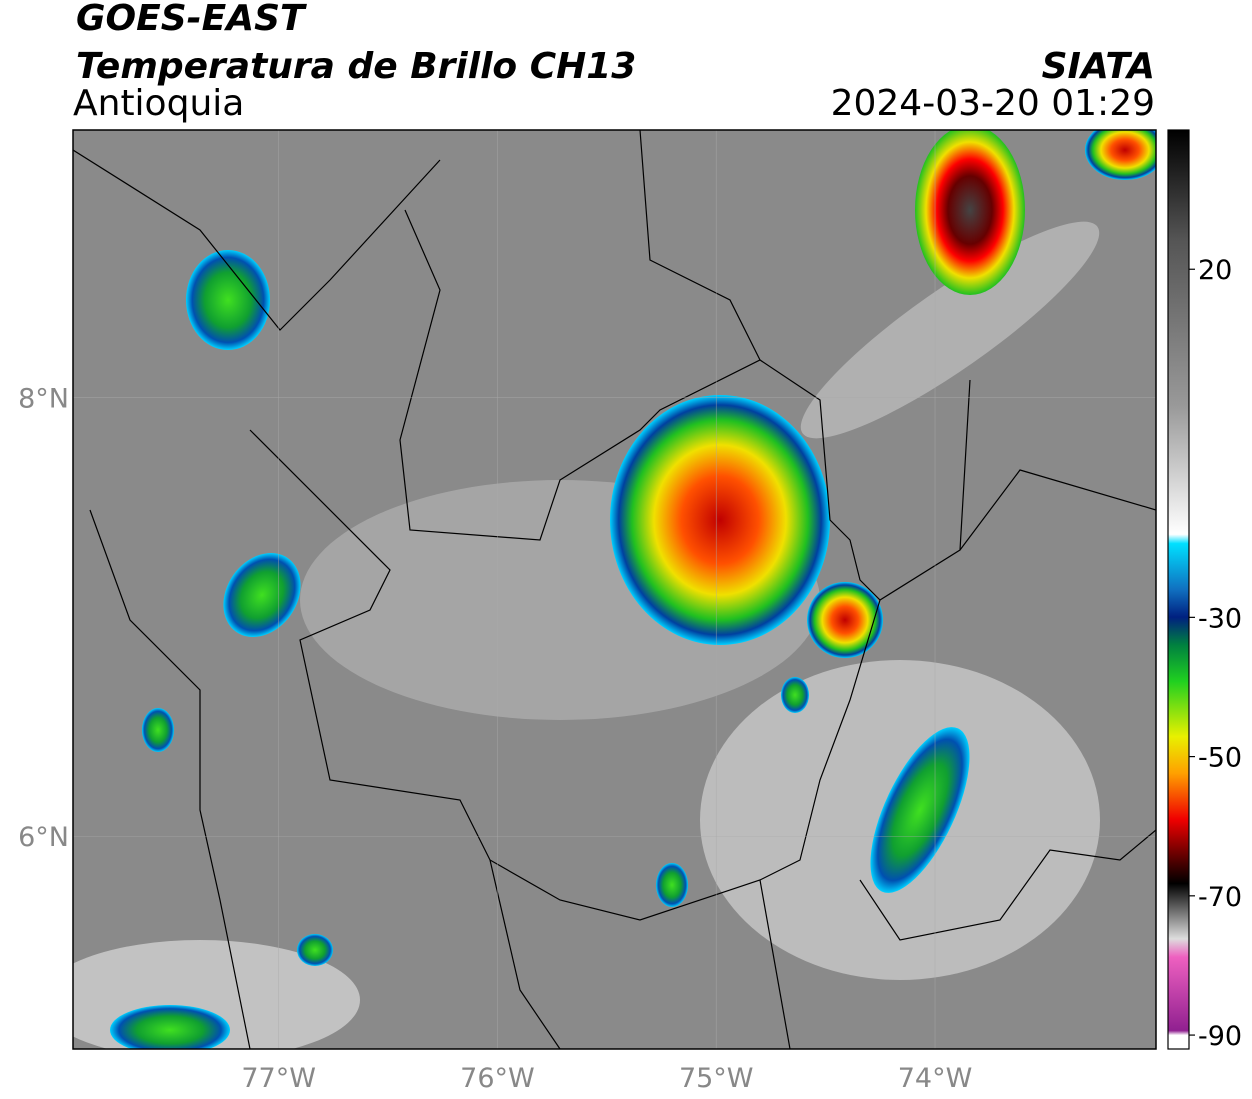 The image size is (1252, 1099). What do you see at coordinates (1220, 1036) in the screenshot?
I see `colorbar-label: -90` at bounding box center [1220, 1036].